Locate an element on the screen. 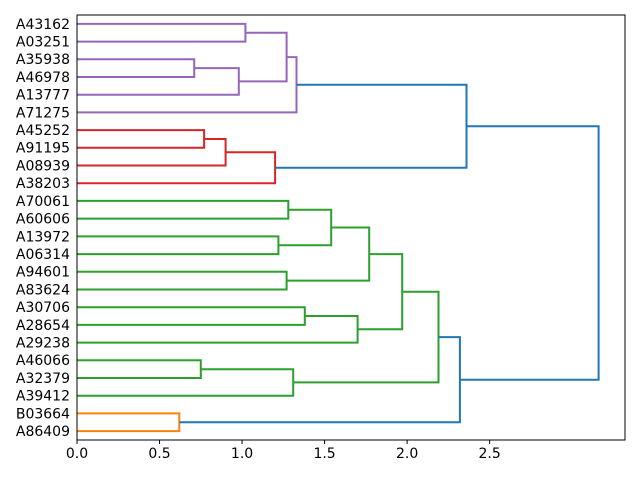 The height and width of the screenshot is (480, 640). x-tick-label-0.0: 0.0 is located at coordinates (77, 454).